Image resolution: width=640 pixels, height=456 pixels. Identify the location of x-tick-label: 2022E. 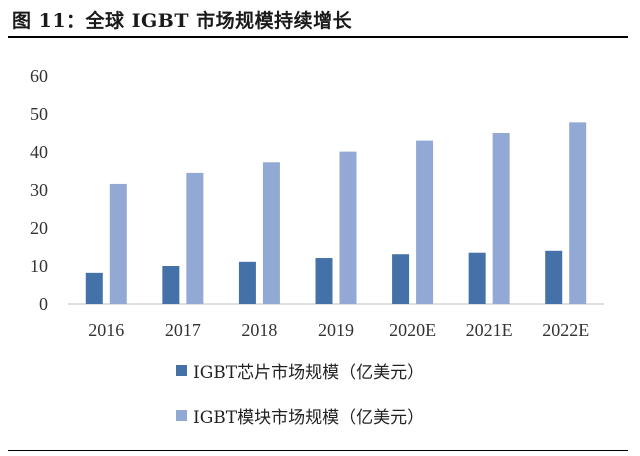
(565, 330).